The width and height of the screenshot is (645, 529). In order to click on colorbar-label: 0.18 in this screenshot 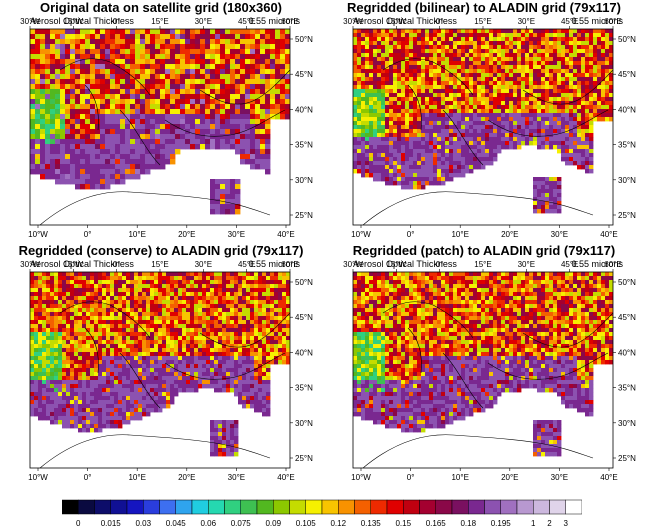, I will do `click(468, 523)`.